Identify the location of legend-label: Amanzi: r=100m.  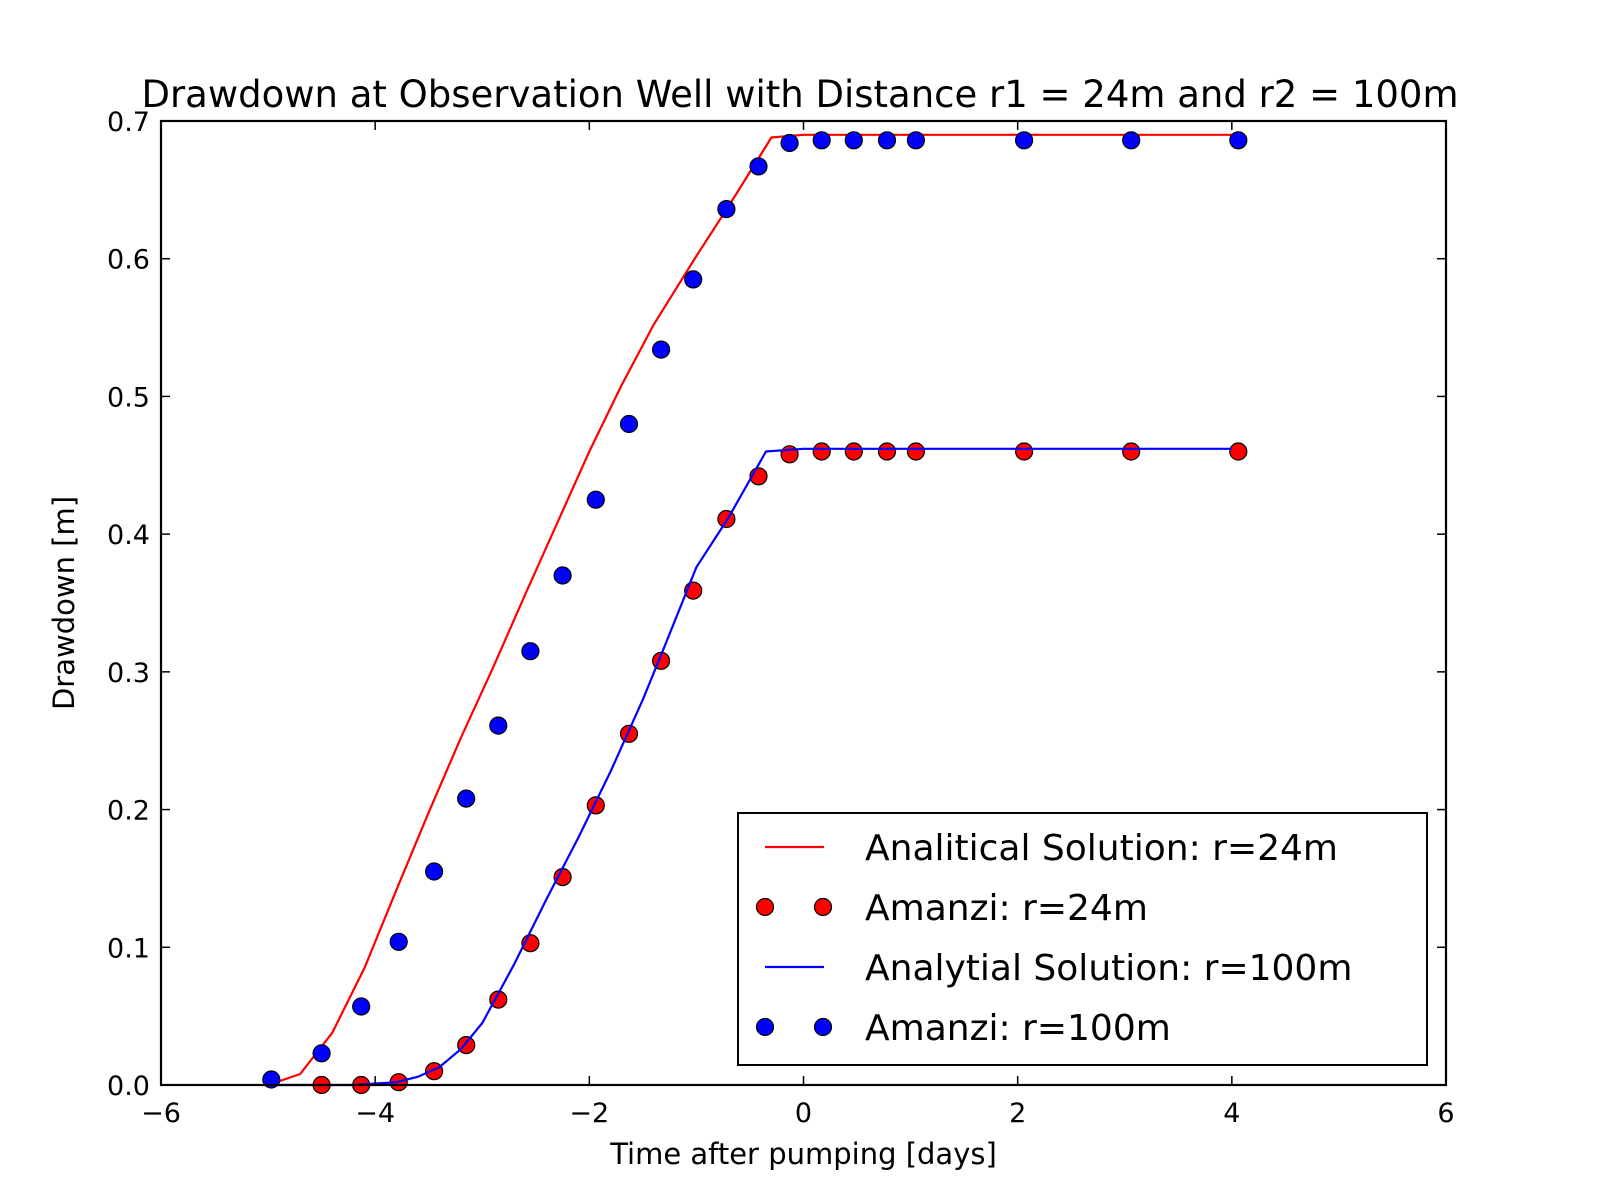
(1018, 1028).